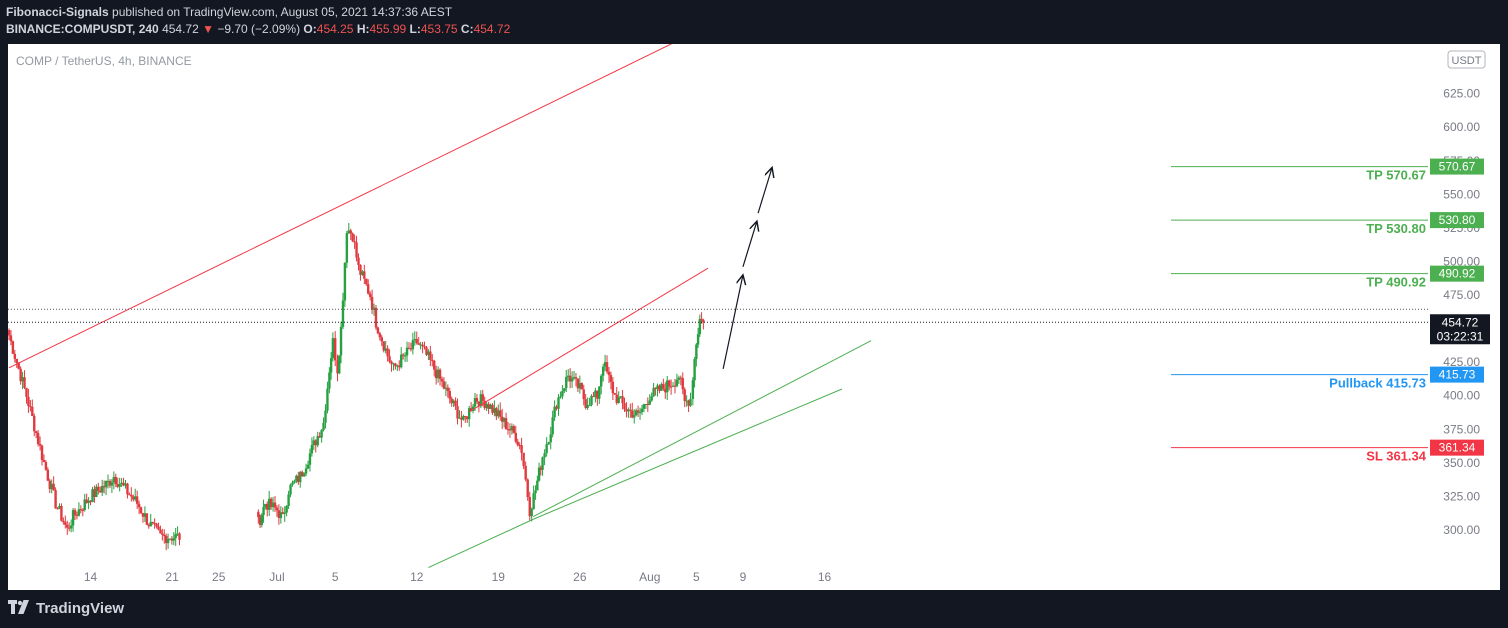  What do you see at coordinates (588, 340) in the screenshot?
I see `lower-red-channel-line` at bounding box center [588, 340].